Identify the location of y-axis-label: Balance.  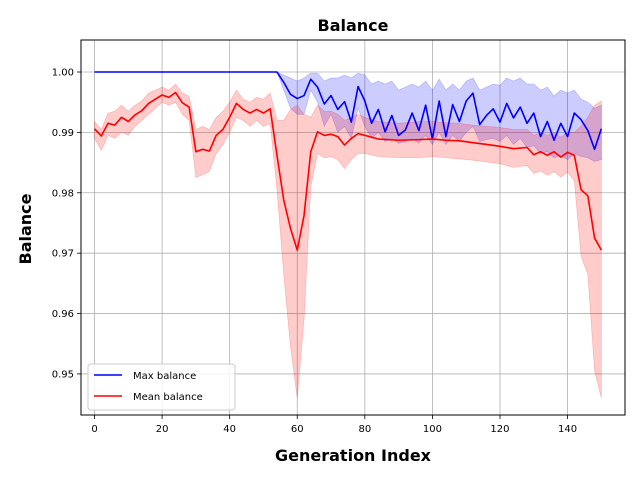
(25, 228).